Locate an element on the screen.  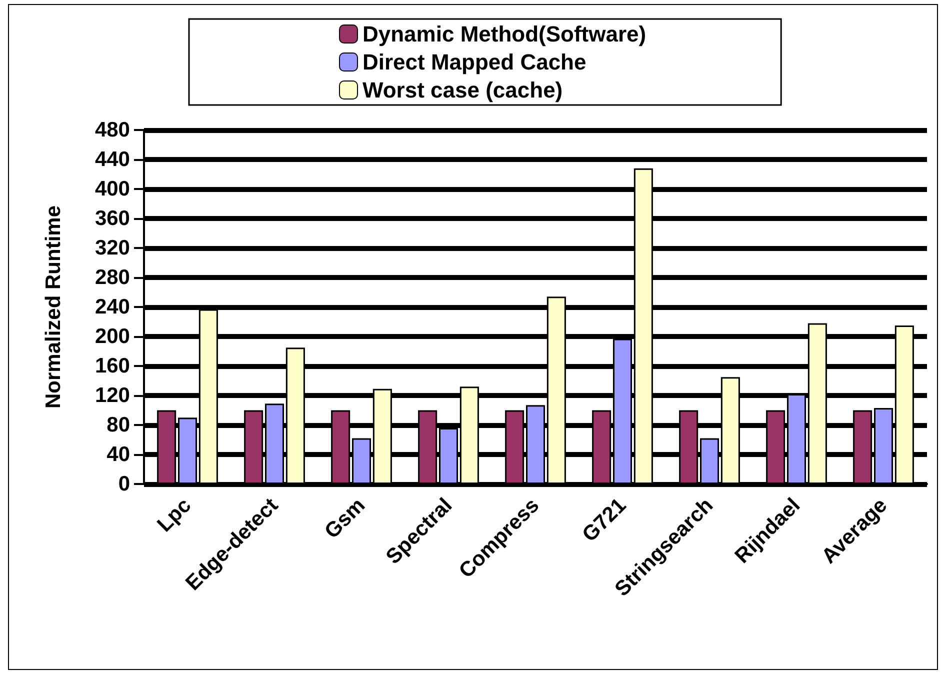
y-tick-label: 400 is located at coordinates (112, 189).